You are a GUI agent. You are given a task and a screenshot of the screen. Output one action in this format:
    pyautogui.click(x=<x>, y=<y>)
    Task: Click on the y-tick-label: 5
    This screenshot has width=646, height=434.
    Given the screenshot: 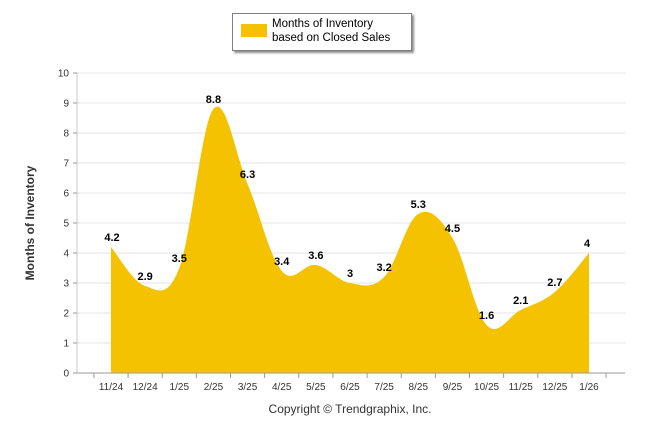 What is the action you would take?
    pyautogui.click(x=66, y=224)
    